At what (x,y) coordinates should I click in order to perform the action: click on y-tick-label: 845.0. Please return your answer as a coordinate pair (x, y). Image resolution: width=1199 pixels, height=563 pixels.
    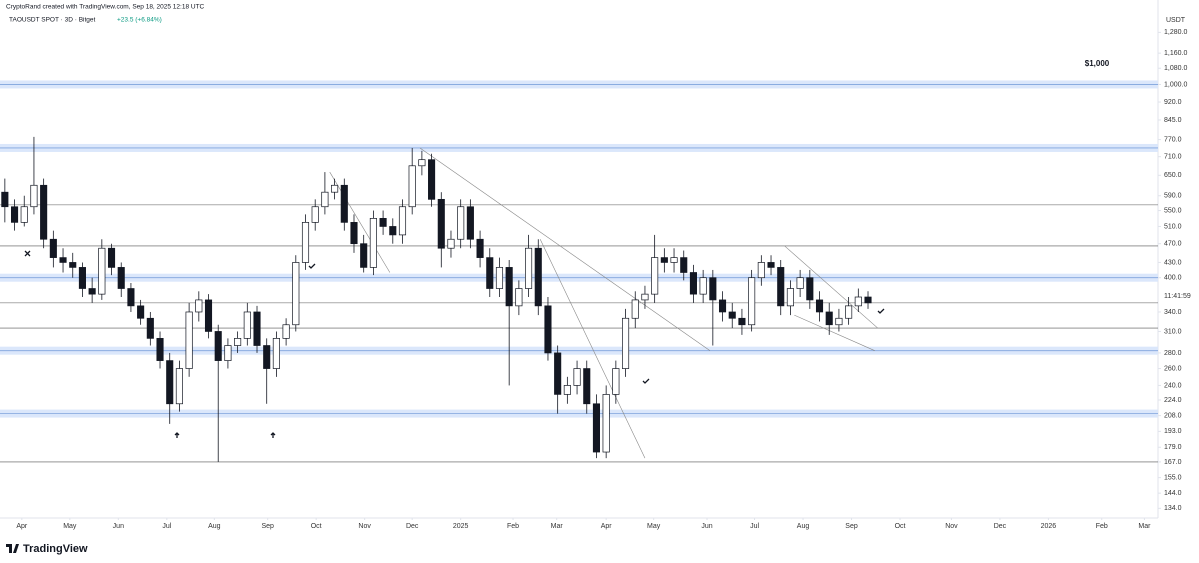
    Looking at the image, I should click on (1173, 120).